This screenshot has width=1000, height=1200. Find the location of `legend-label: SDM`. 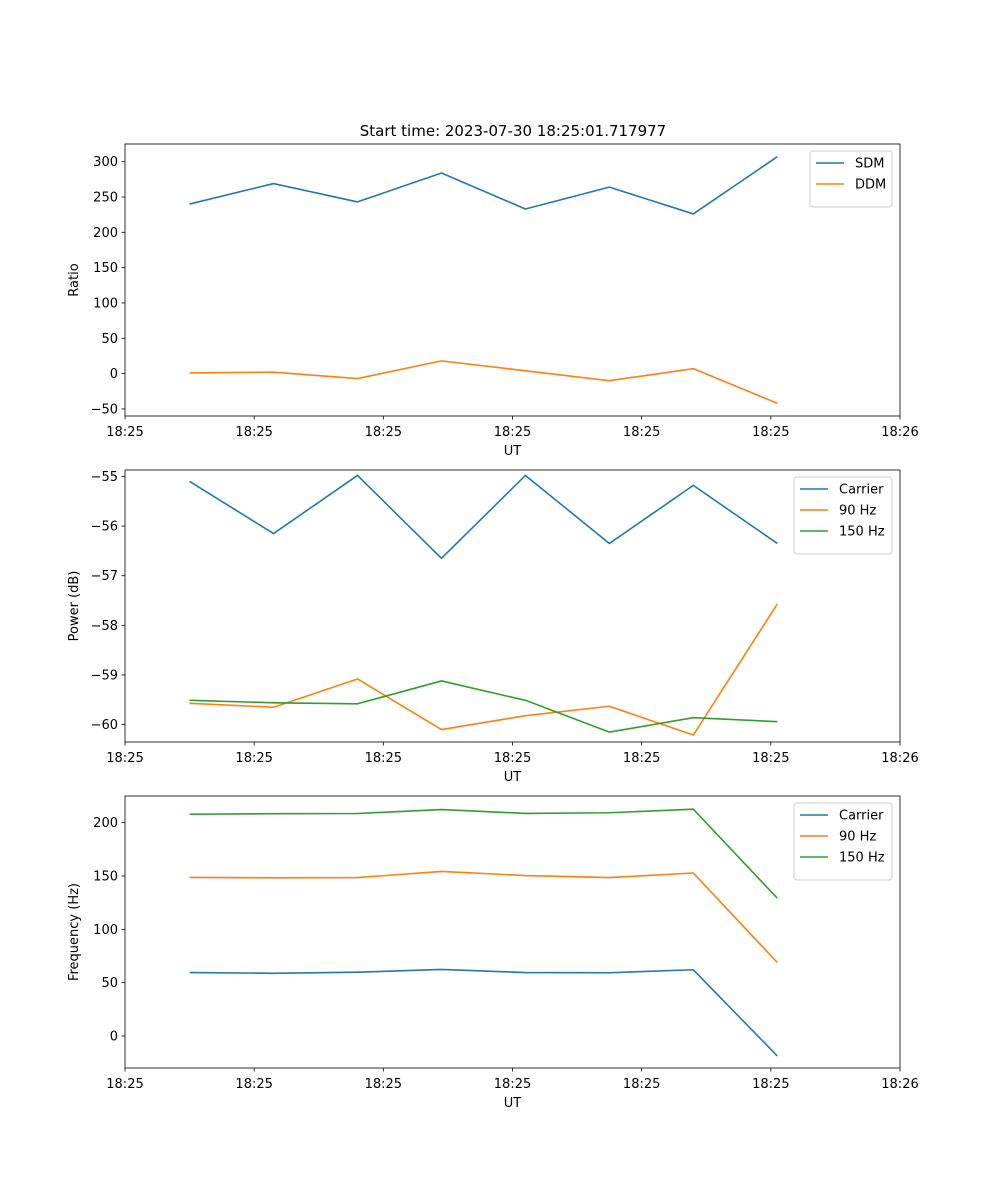

legend-label: SDM is located at coordinates (869, 164).